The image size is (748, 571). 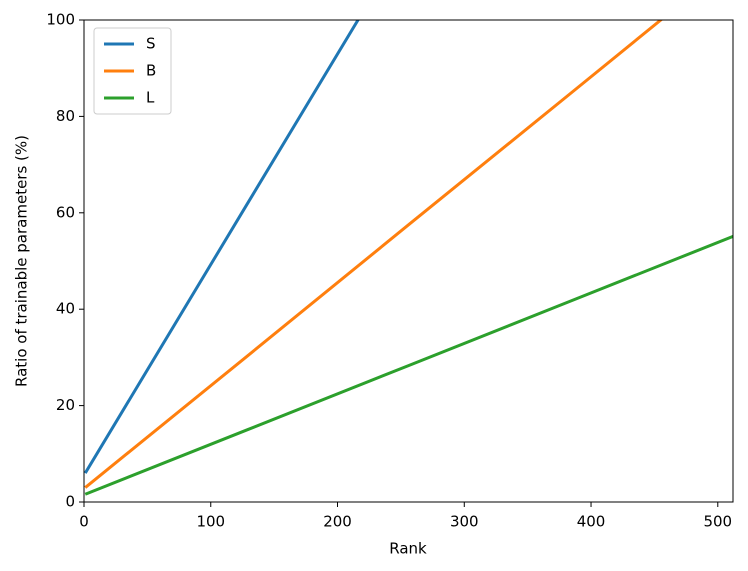 What do you see at coordinates (84, 522) in the screenshot?
I see `x-tick-label: 0` at bounding box center [84, 522].